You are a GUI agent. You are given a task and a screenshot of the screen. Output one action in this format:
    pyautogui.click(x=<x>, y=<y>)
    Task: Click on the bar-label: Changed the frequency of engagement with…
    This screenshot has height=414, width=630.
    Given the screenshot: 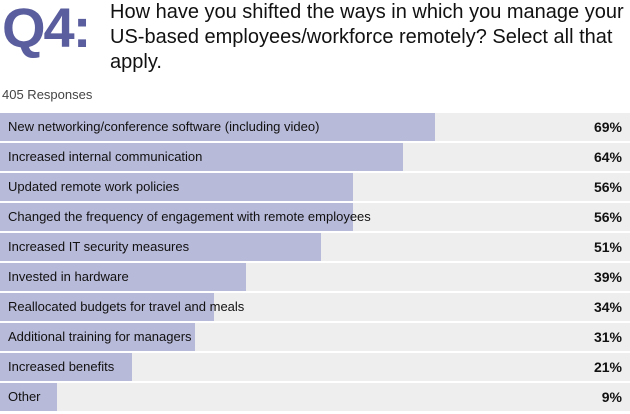 What is the action you would take?
    pyautogui.click(x=189, y=216)
    